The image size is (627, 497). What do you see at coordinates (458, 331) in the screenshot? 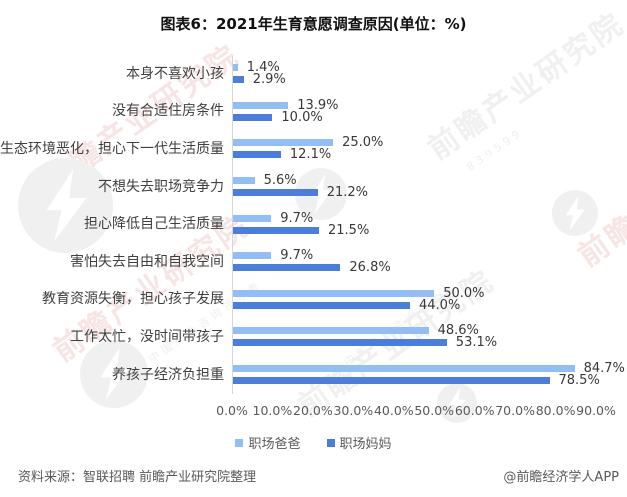
I see `value-label: 48.6%` at bounding box center [458, 331].